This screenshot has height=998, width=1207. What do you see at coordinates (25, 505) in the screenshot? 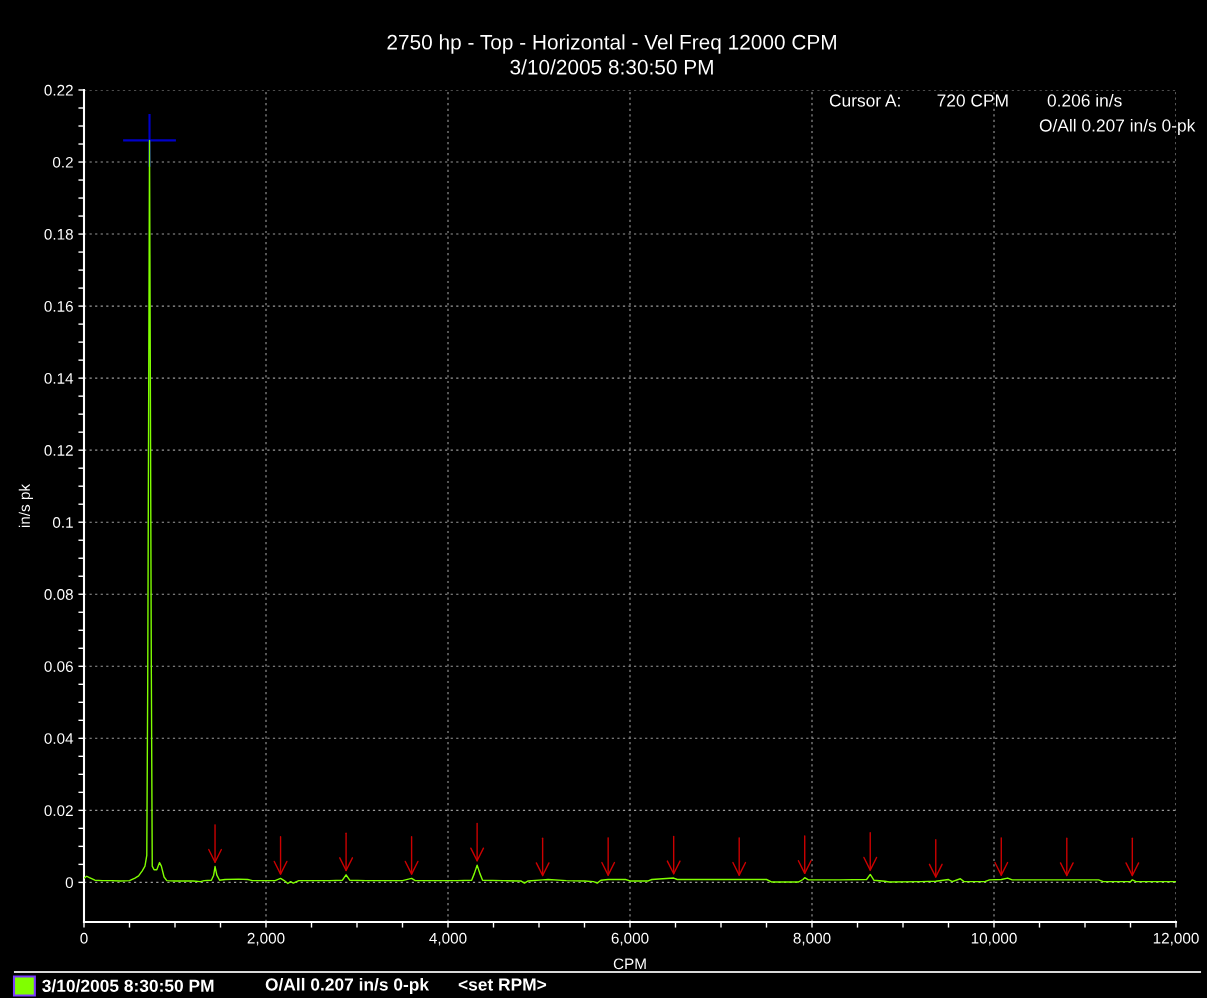
I see `y-axis-title: in/s pk` at bounding box center [25, 505].